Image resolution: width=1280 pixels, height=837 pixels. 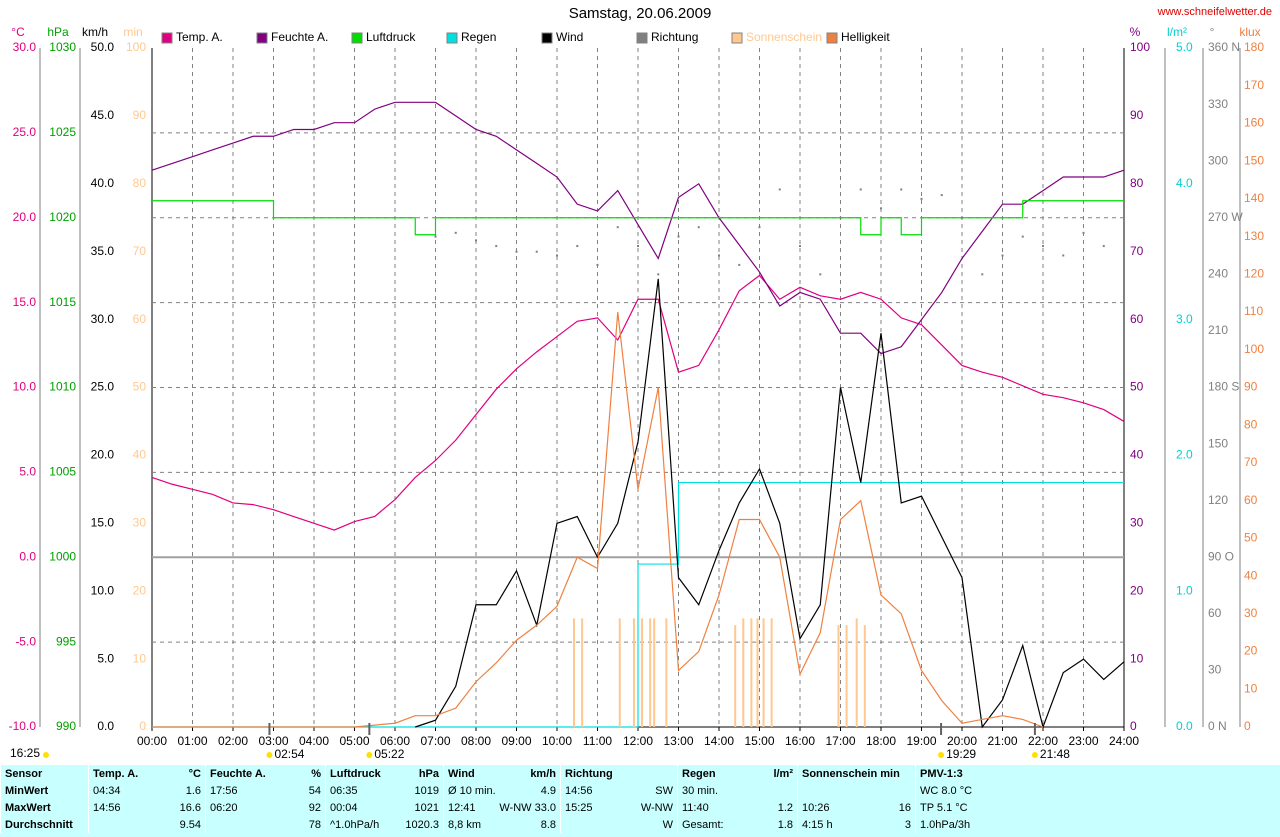 I want to click on cell-text: 9.54, so click(x=190, y=824).